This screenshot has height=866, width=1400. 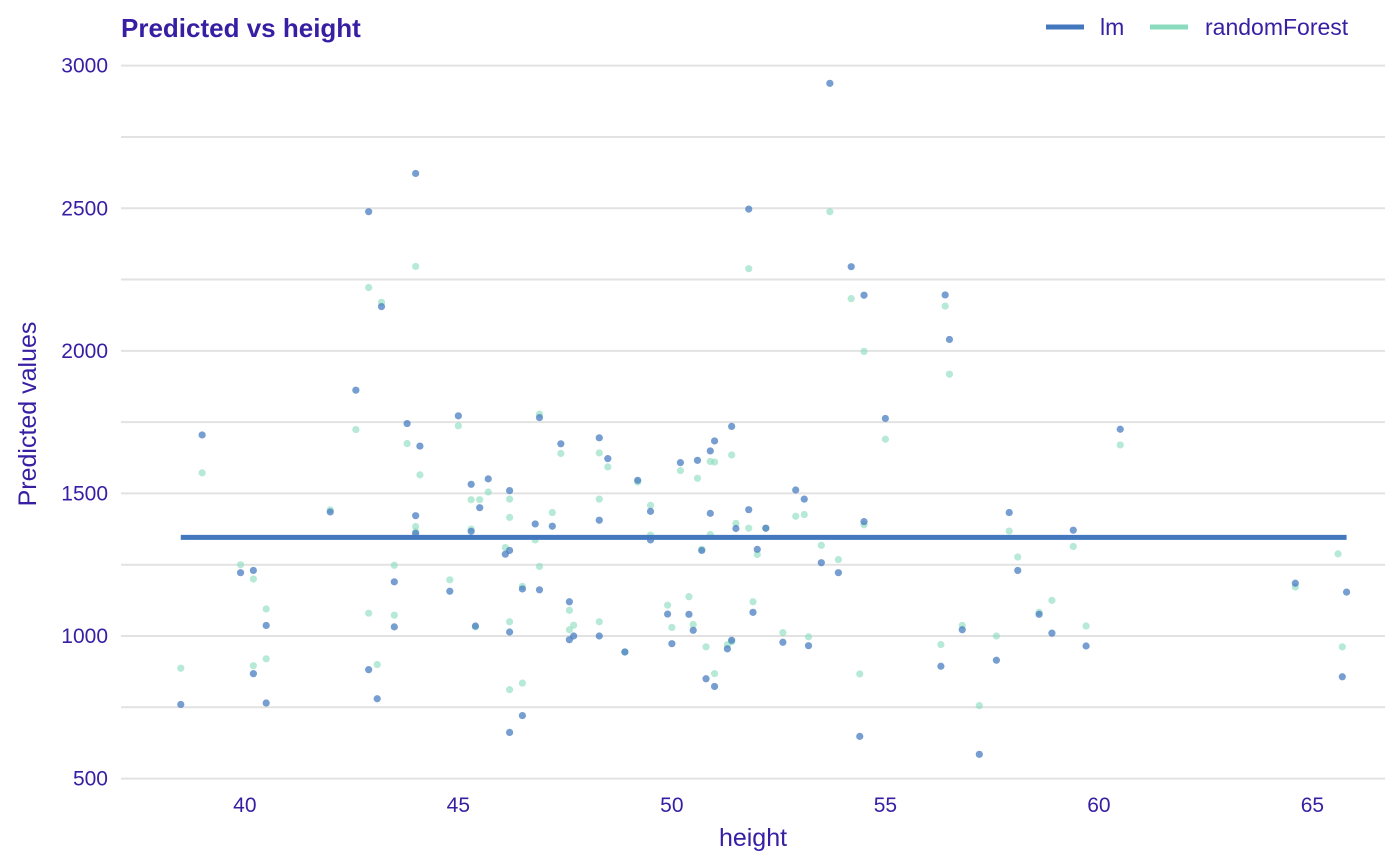 I want to click on x-tick-label-1: 45, so click(x=458, y=805).